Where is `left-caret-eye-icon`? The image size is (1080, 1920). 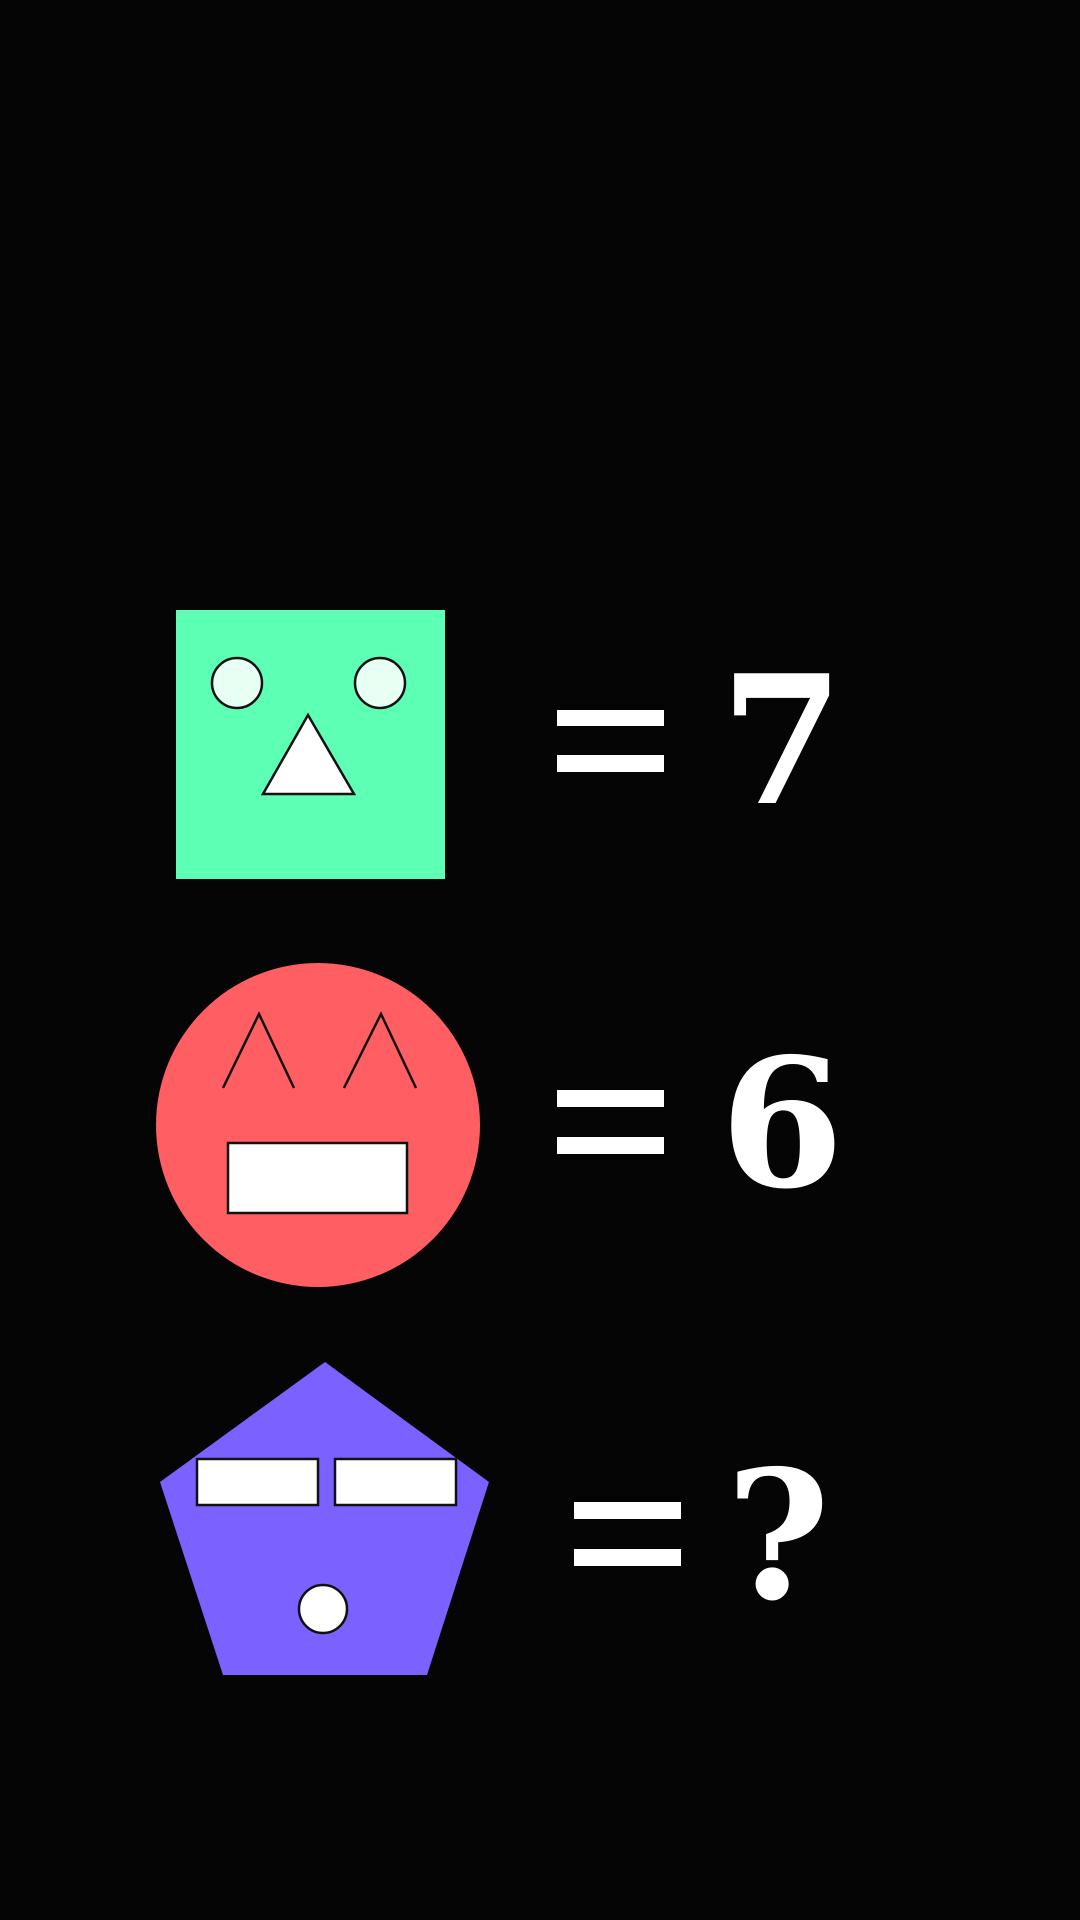 left-caret-eye-icon is located at coordinates (258, 1050).